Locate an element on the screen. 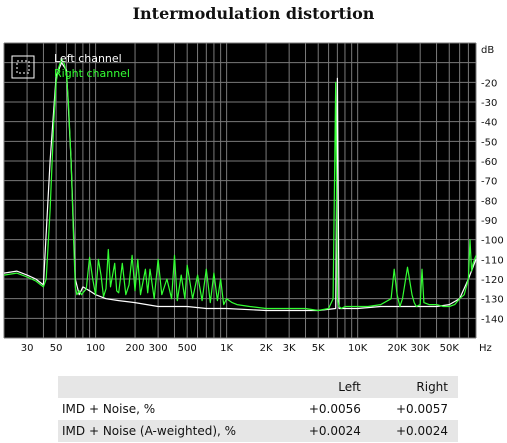 The image size is (507, 443). row-right-value: +0.0057 is located at coordinates (421, 409).